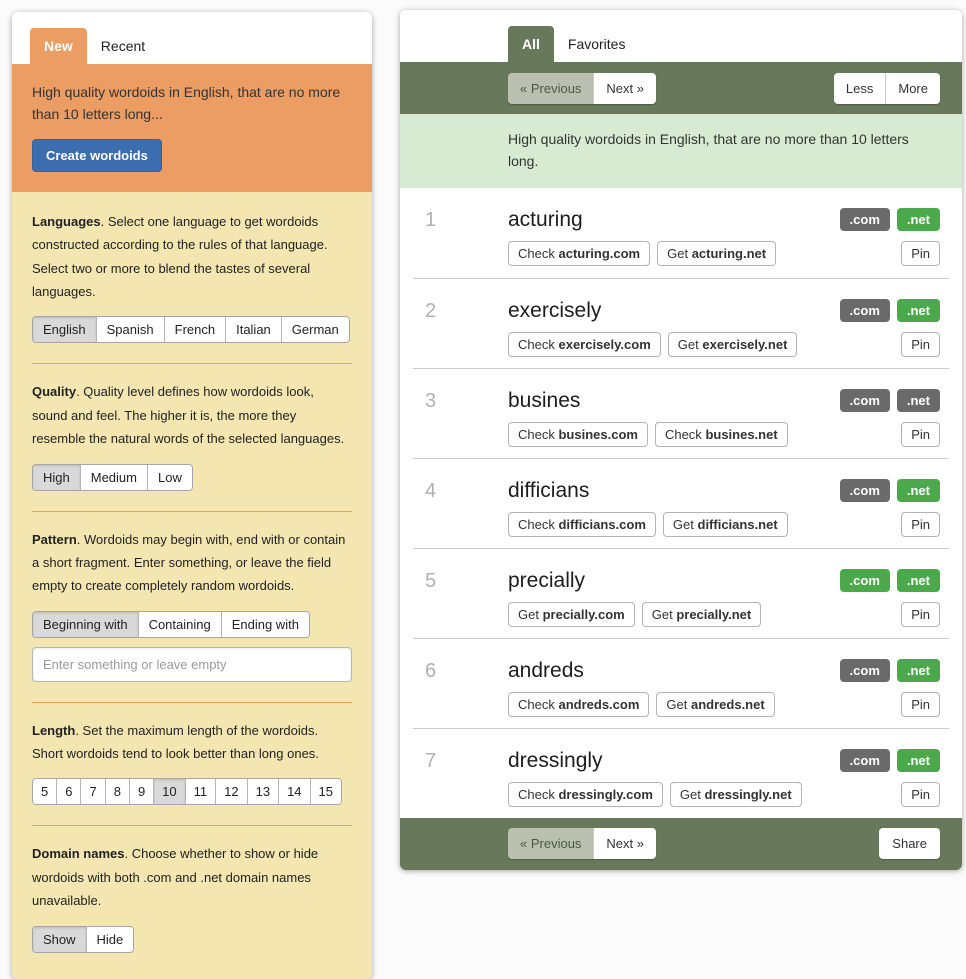 The height and width of the screenshot is (979, 966). What do you see at coordinates (194, 330) in the screenshot?
I see `language-french: French` at bounding box center [194, 330].